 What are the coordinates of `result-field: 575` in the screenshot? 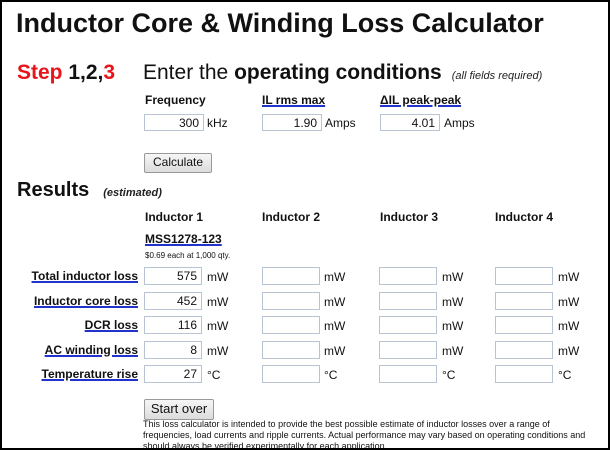 It's located at (173, 276).